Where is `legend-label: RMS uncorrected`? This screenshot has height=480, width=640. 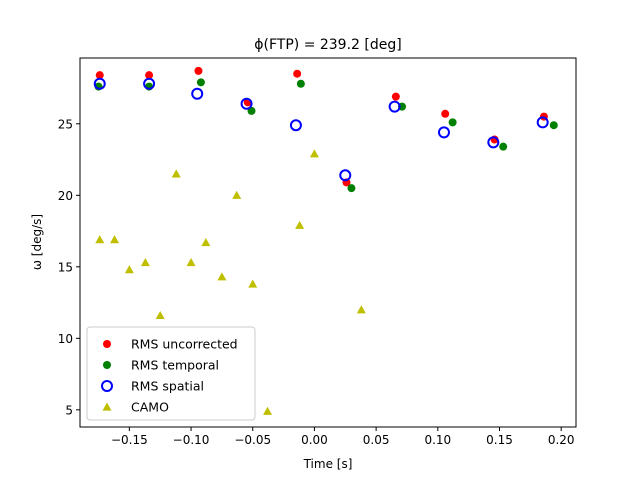
legend-label: RMS uncorrected is located at coordinates (184, 344).